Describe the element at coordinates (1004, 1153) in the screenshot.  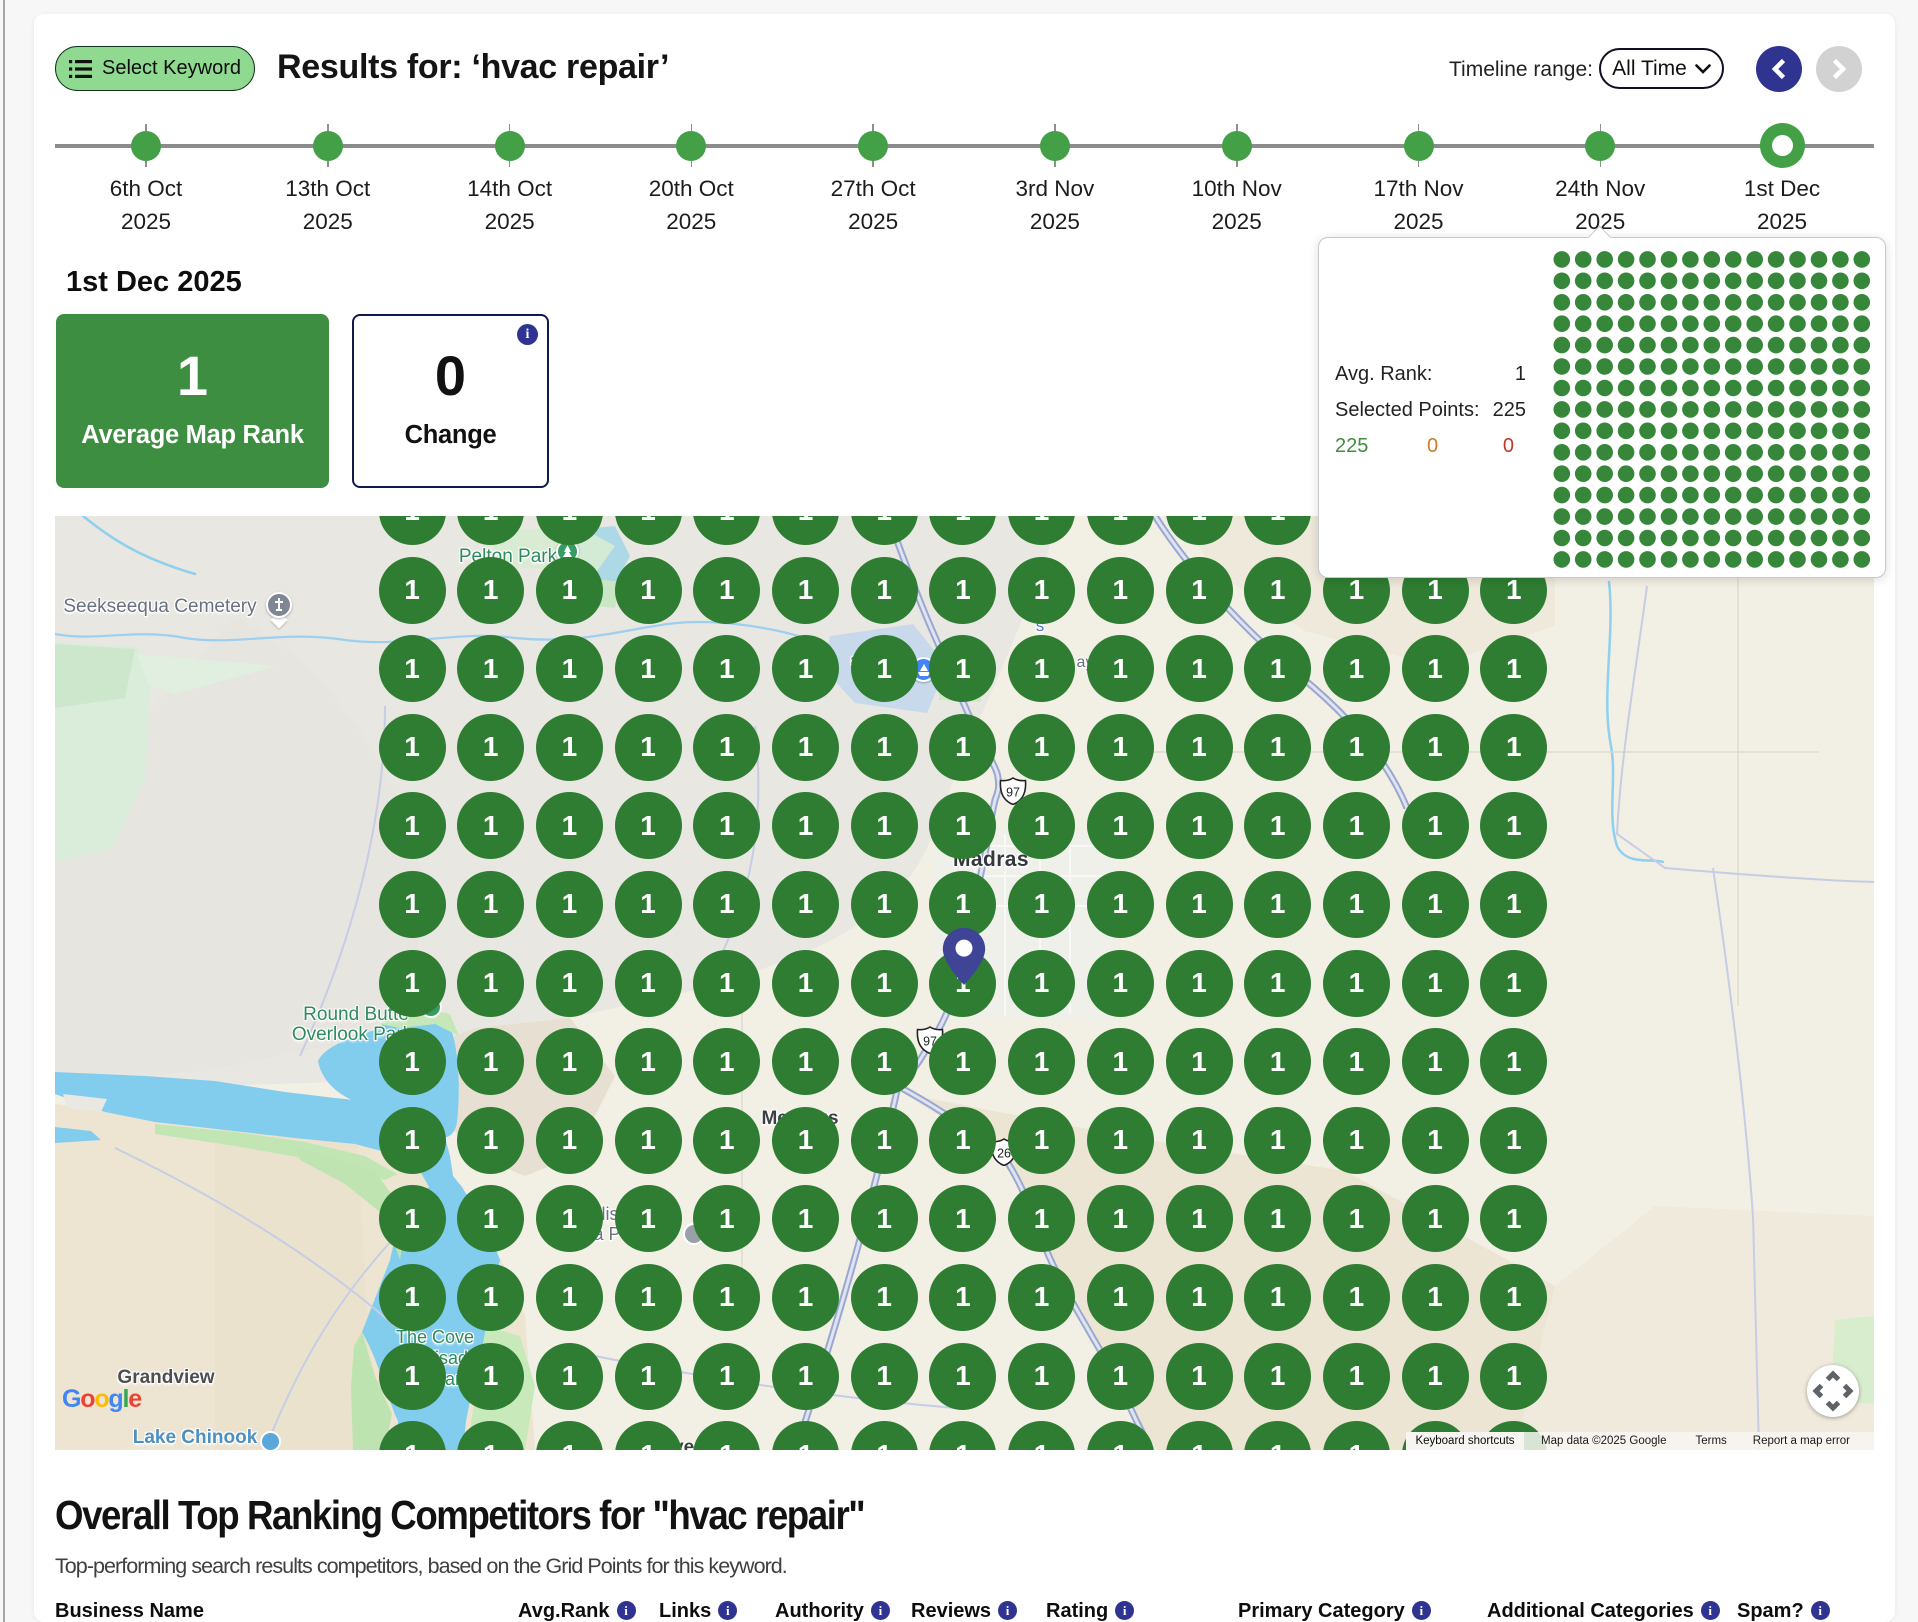
I see `svg-text: 26` at that location.